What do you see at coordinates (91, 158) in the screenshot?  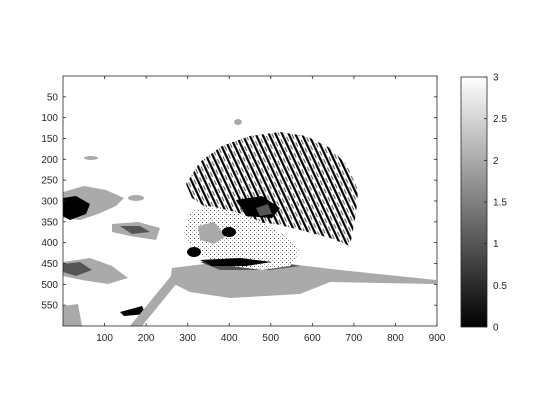 I see `speck-left` at bounding box center [91, 158].